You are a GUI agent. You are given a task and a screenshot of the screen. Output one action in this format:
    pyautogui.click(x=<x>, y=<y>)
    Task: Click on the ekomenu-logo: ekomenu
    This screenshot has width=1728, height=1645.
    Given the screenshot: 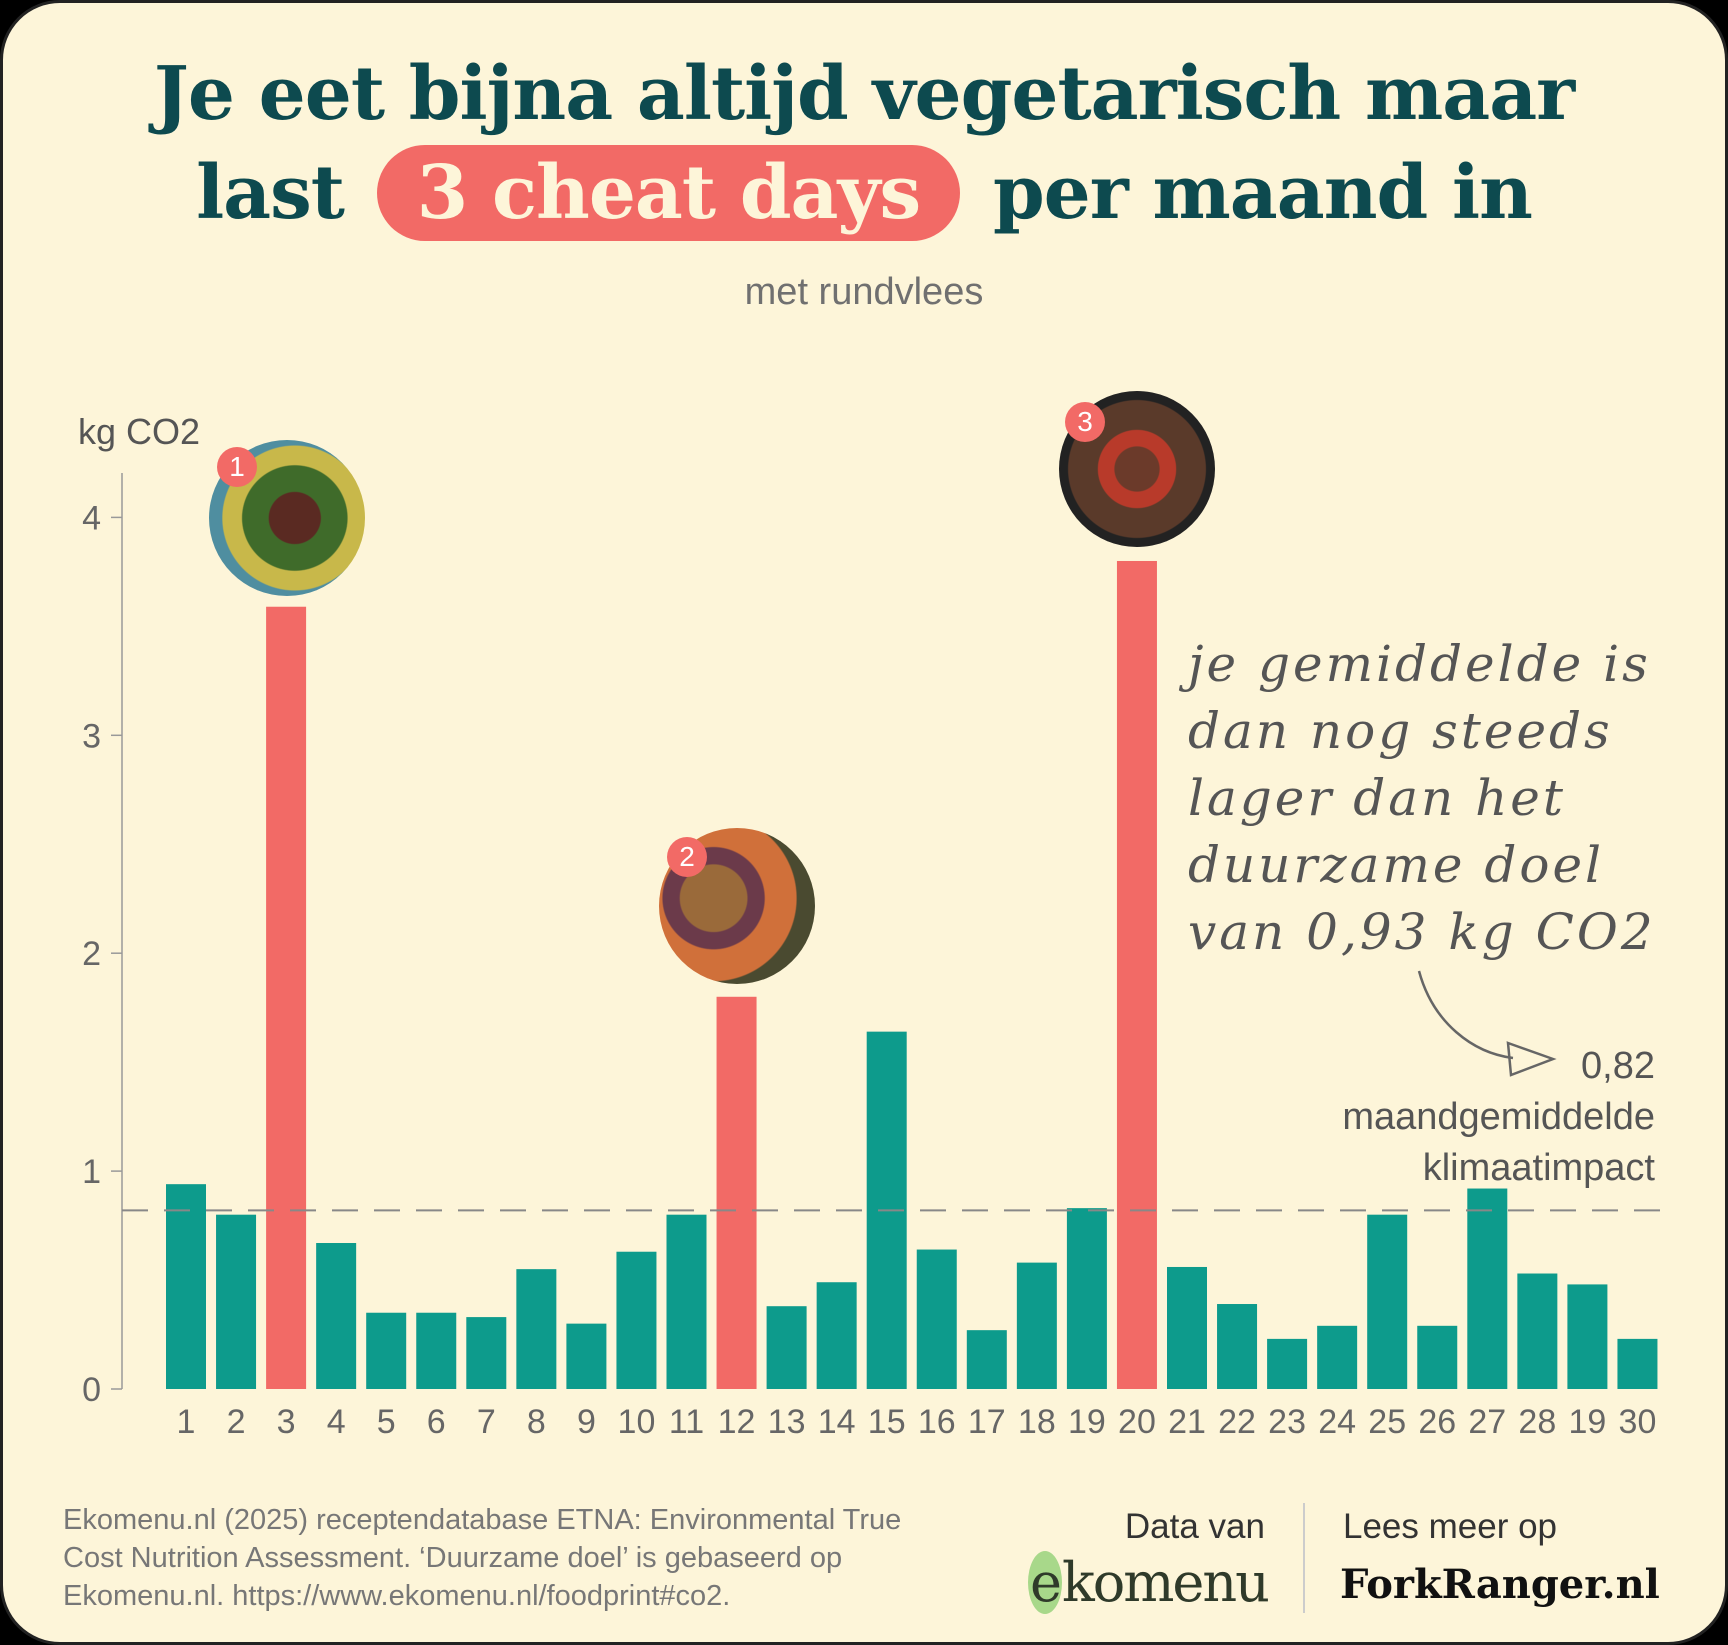 What is the action you would take?
    pyautogui.click(x=1149, y=1582)
    